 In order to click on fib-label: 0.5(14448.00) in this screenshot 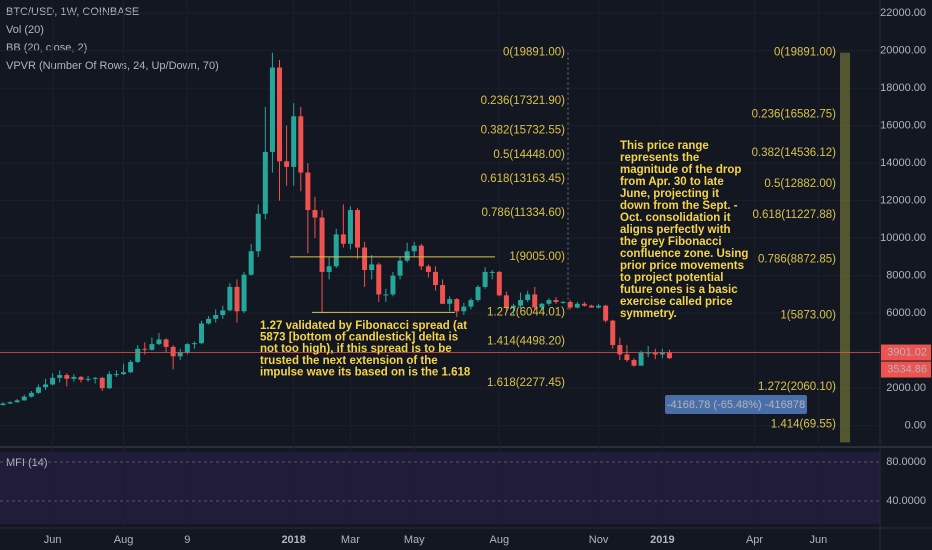, I will do `click(529, 155)`.